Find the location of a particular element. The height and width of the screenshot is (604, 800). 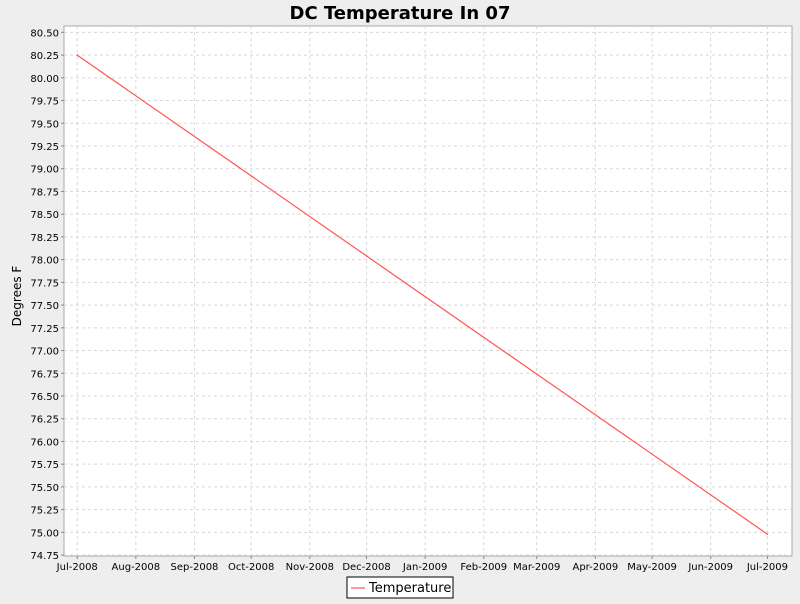

x-tick-label: Jul-2008 is located at coordinates (77, 567).